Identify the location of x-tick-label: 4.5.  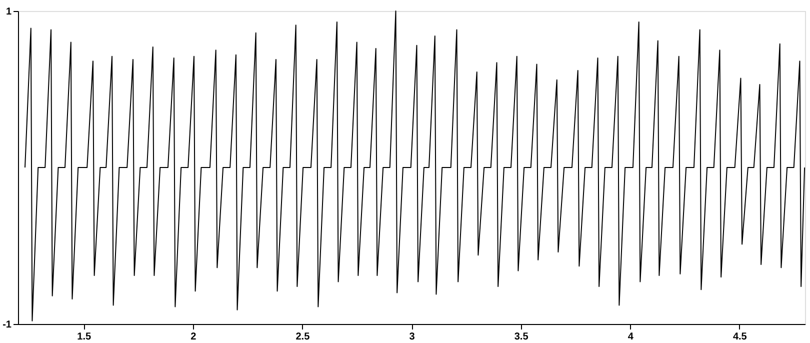
(740, 337).